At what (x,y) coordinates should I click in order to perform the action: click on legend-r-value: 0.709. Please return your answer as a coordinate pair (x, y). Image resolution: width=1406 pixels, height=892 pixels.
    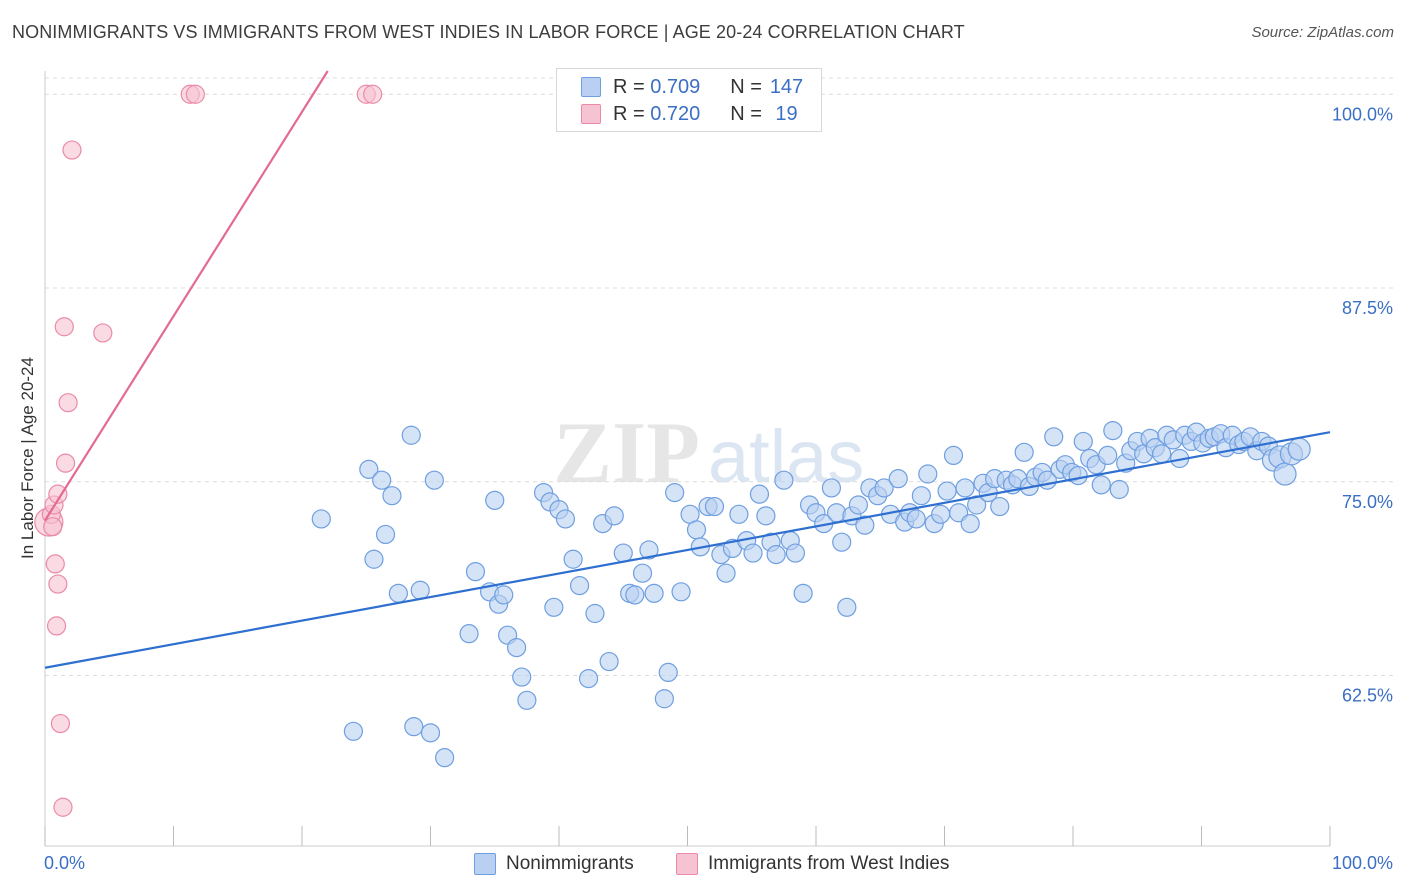
    Looking at the image, I should click on (675, 86).